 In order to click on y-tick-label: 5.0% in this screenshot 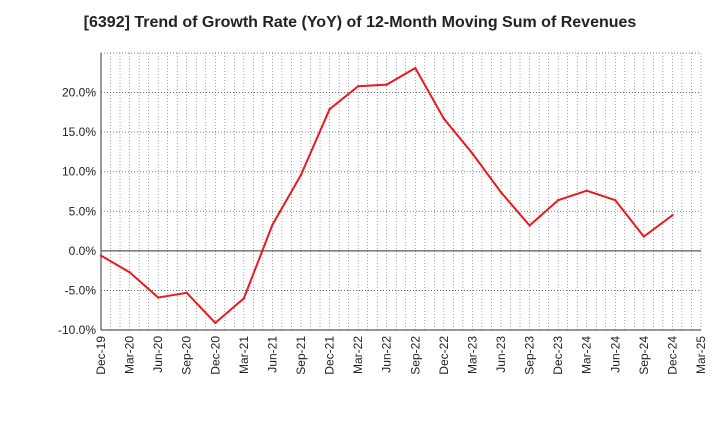, I will do `click(83, 211)`.